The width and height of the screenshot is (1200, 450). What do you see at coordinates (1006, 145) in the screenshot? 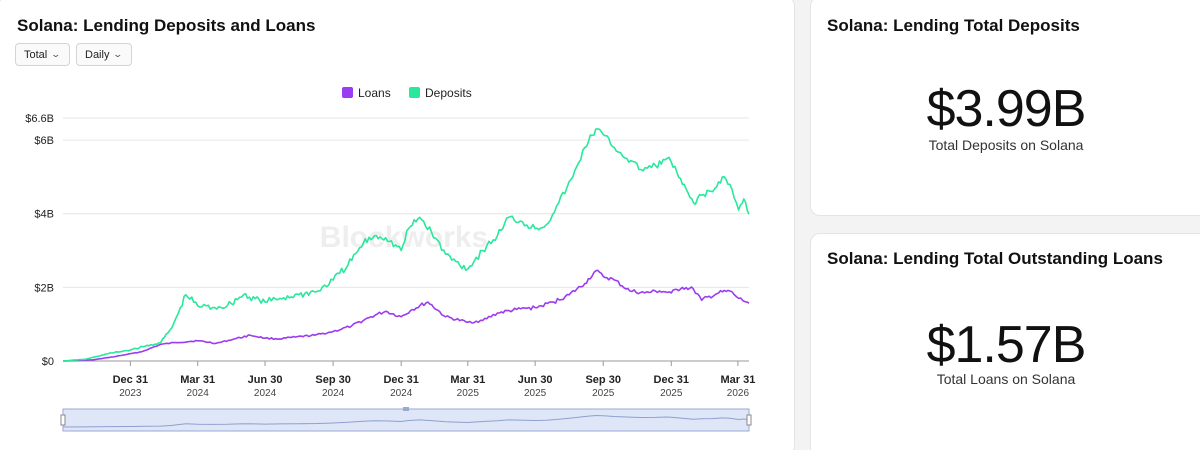
I see `total-deposits-caption: Total Deposits on Solana` at bounding box center [1006, 145].